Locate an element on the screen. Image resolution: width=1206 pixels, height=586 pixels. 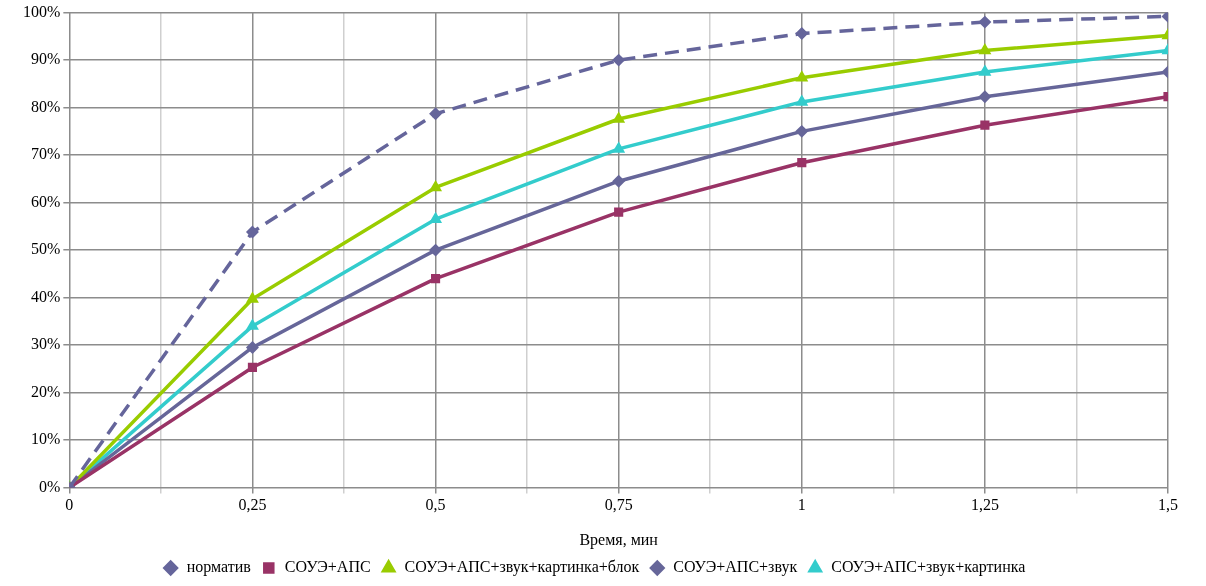
y-tick-label: 0% is located at coordinates (50, 486).